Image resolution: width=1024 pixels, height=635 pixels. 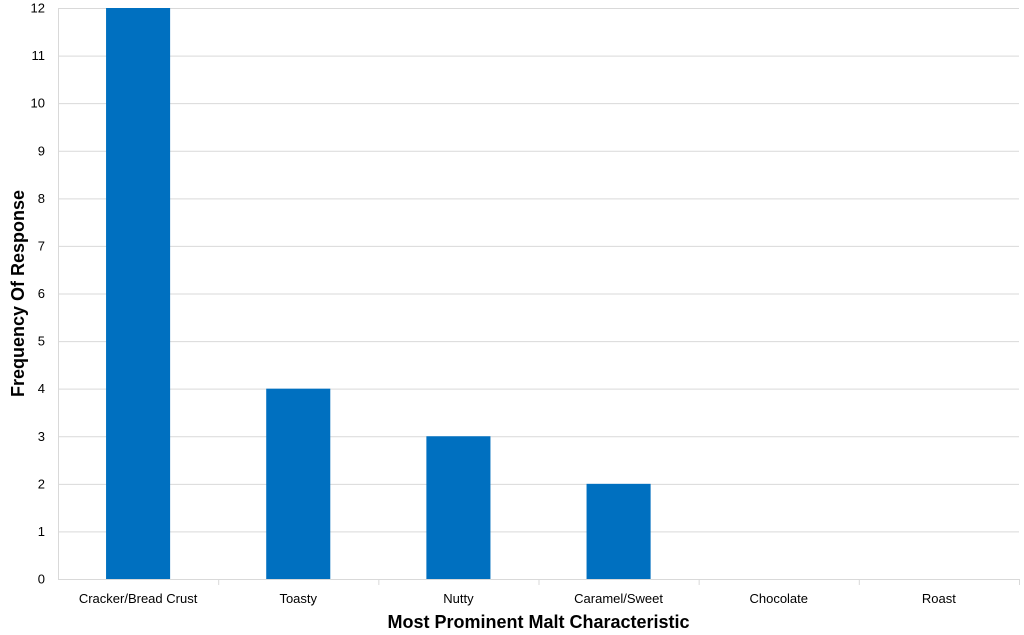 What do you see at coordinates (41, 293) in the screenshot?
I see `y-tick-label-6: 6` at bounding box center [41, 293].